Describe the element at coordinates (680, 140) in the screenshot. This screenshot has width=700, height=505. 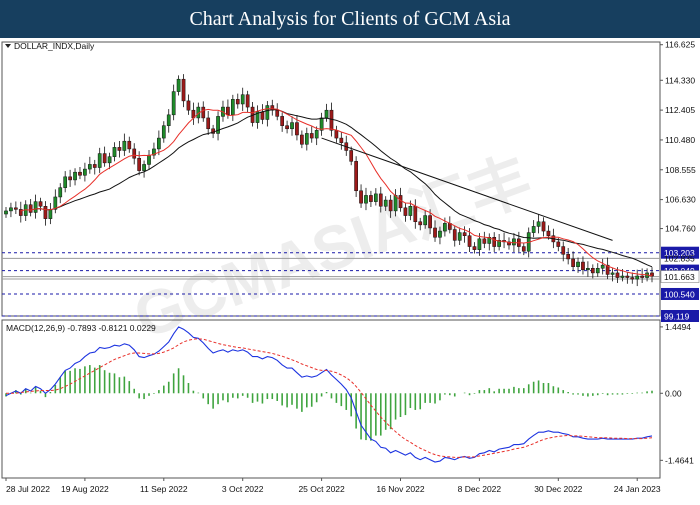
I see `price-axis-tick-label: 110.480` at that location.